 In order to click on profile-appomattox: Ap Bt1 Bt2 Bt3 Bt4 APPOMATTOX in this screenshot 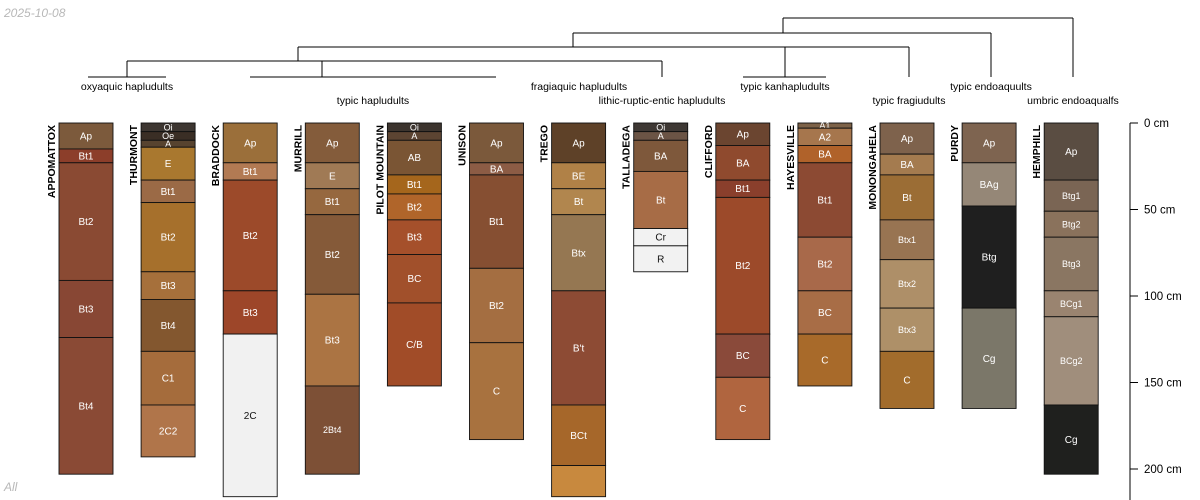, I will do `click(80, 298)`.